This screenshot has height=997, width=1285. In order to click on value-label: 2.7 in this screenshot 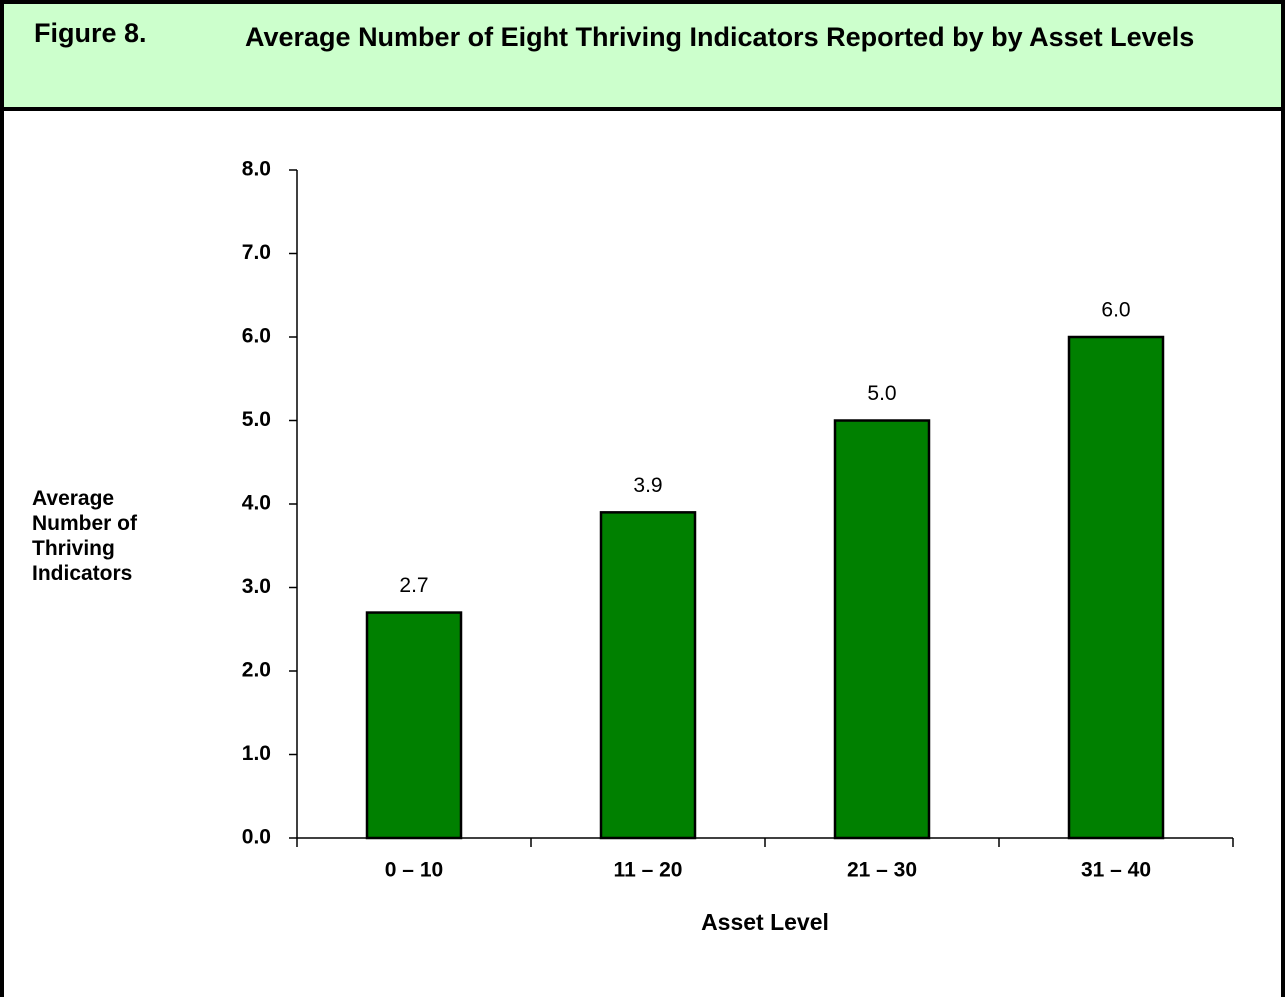, I will do `click(413, 585)`.